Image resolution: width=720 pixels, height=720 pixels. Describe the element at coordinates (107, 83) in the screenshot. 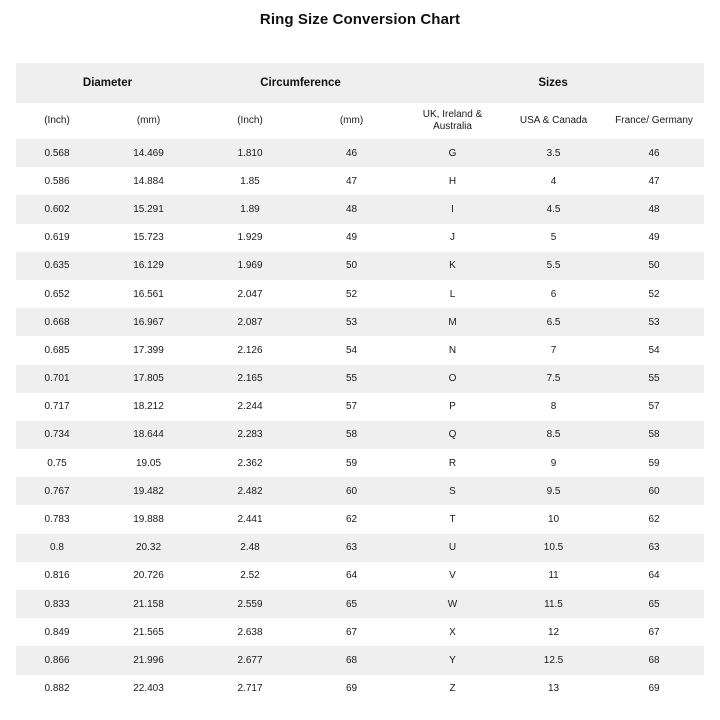

I see `group-header-diameter: Diameter` at that location.